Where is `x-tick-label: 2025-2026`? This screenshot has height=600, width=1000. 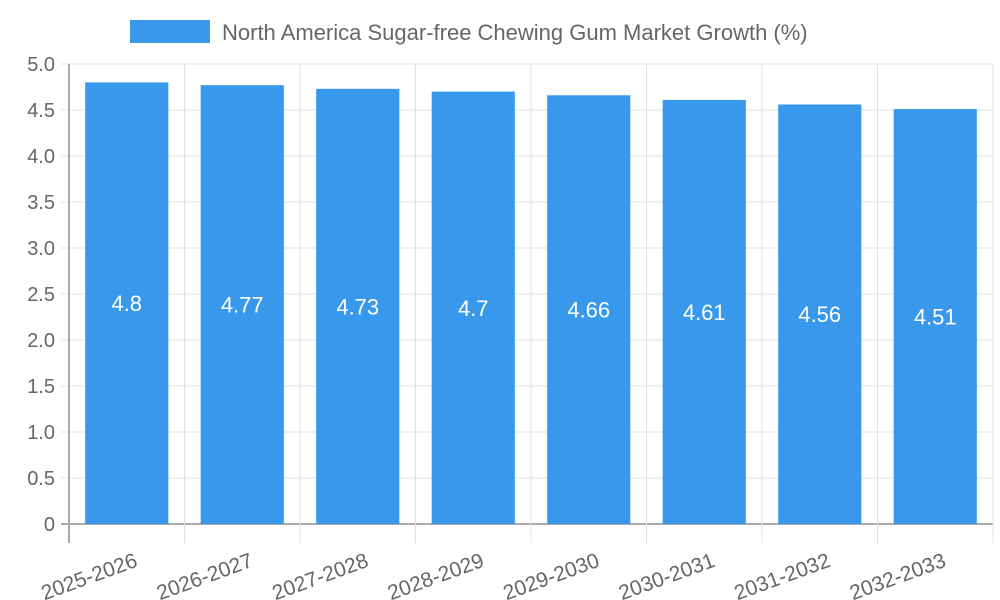 x-tick-label: 2025-2026 is located at coordinates (89, 574).